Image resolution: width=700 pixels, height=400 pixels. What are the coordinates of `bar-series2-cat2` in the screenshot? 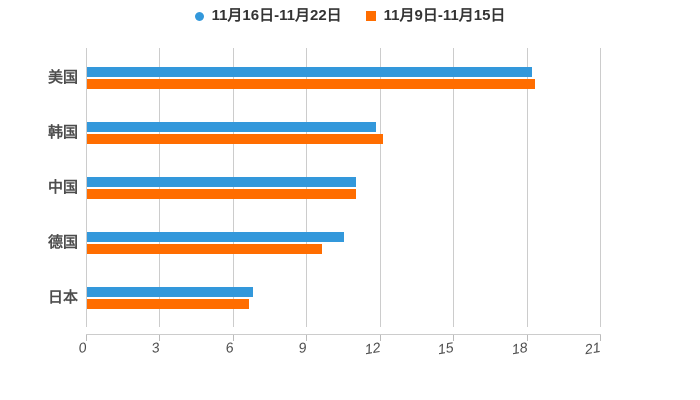 It's located at (235, 139).